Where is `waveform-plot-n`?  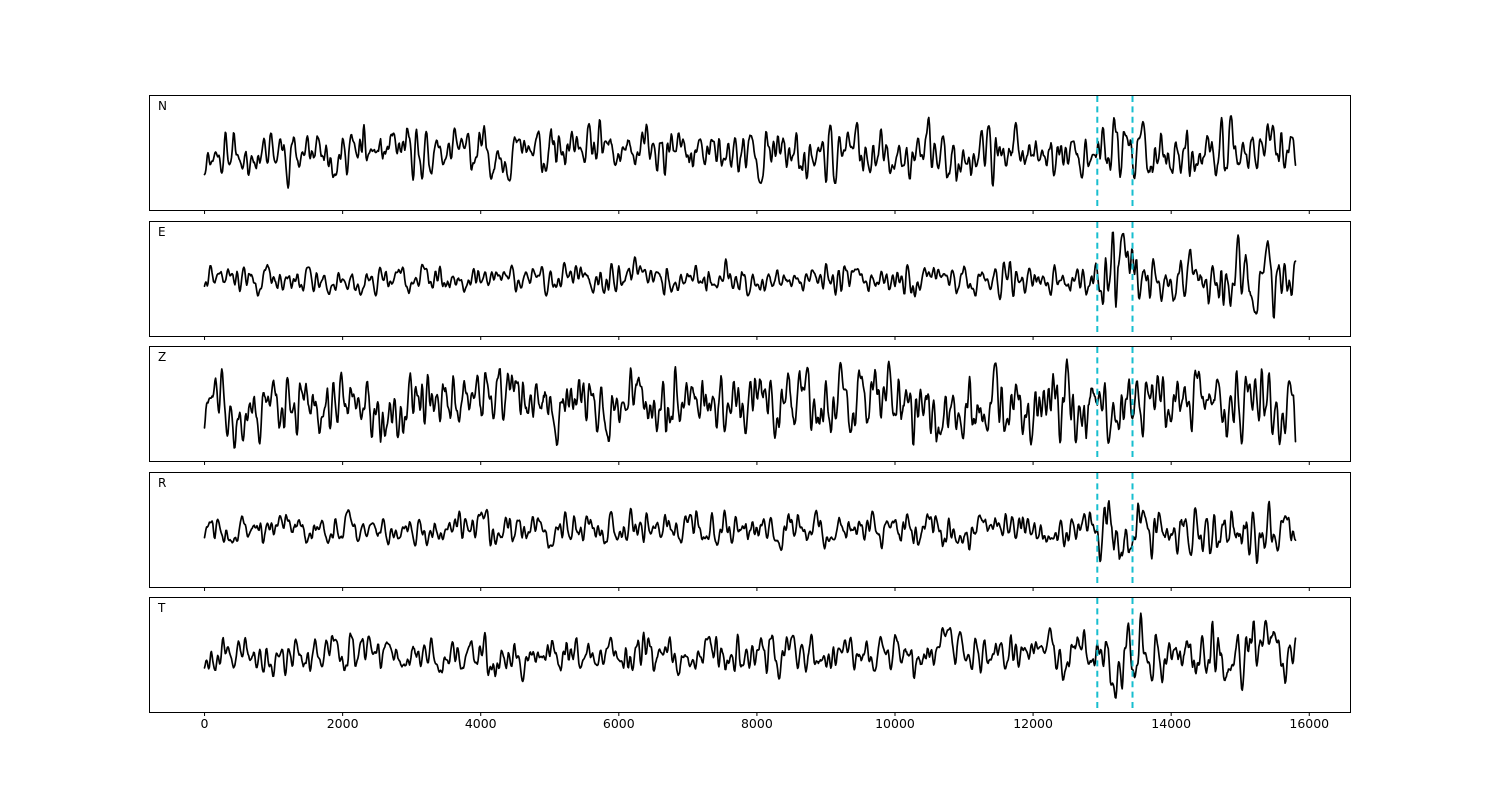
waveform-plot-n is located at coordinates (756, 155).